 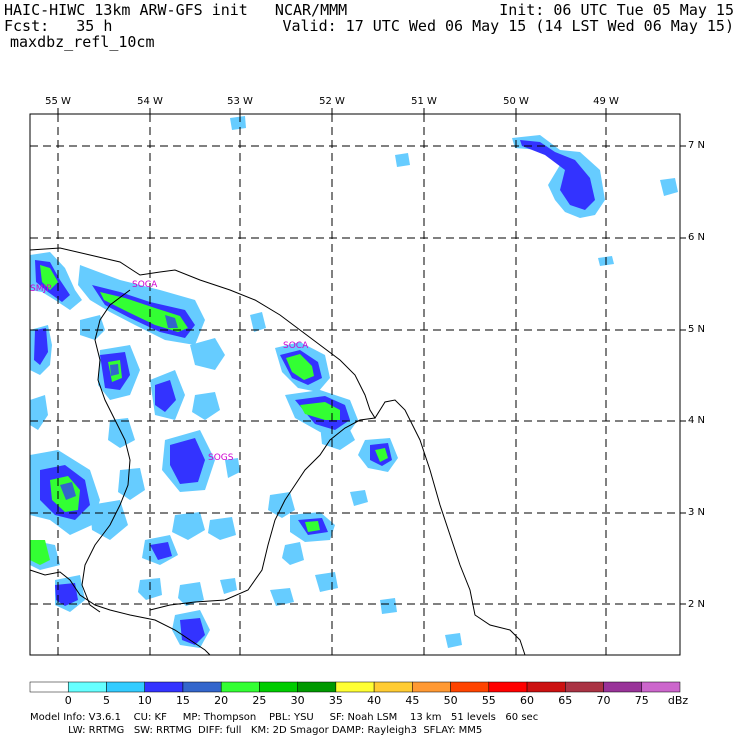 What do you see at coordinates (527, 700) in the screenshot?
I see `colorbar-level-label: 60` at bounding box center [527, 700].